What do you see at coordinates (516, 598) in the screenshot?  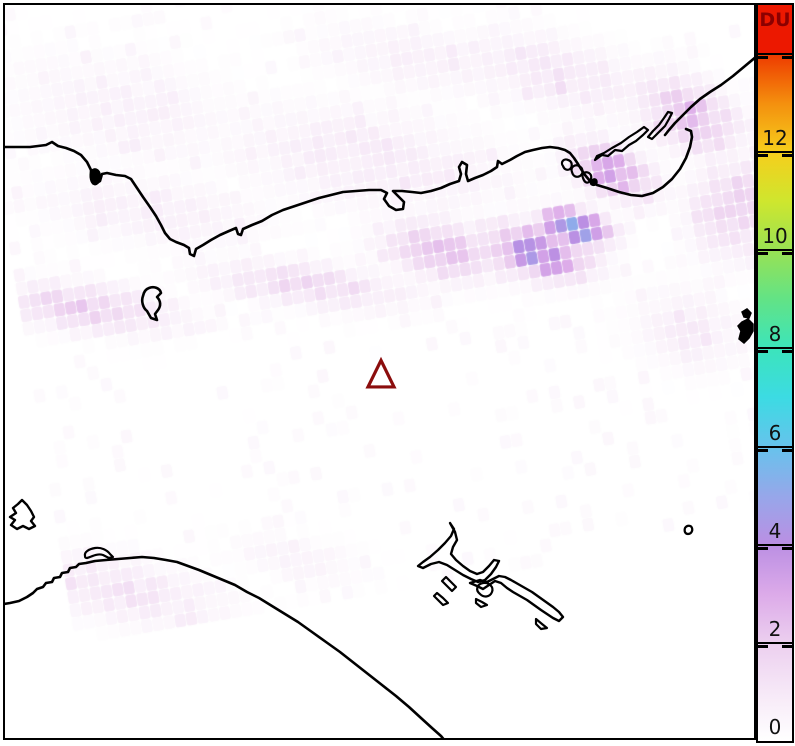 I see `coastline-archipelago-lower` at bounding box center [516, 598].